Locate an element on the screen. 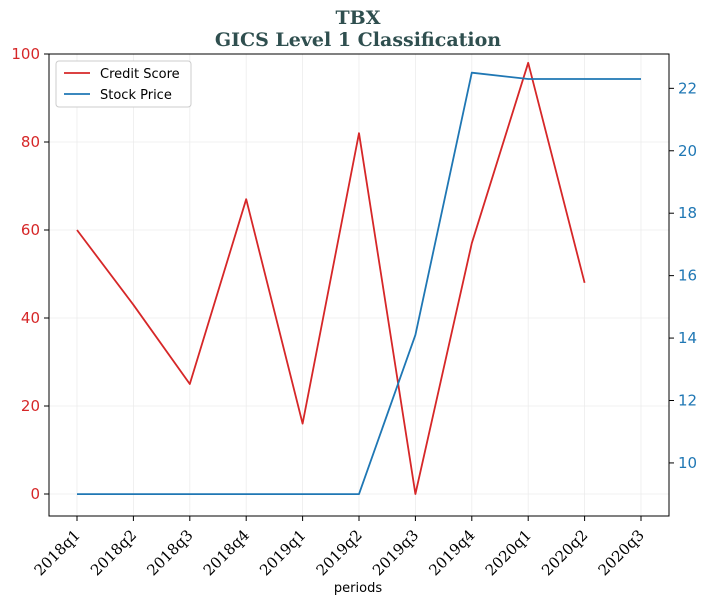 The image size is (707, 605). chart-title: TBX is located at coordinates (358, 18).